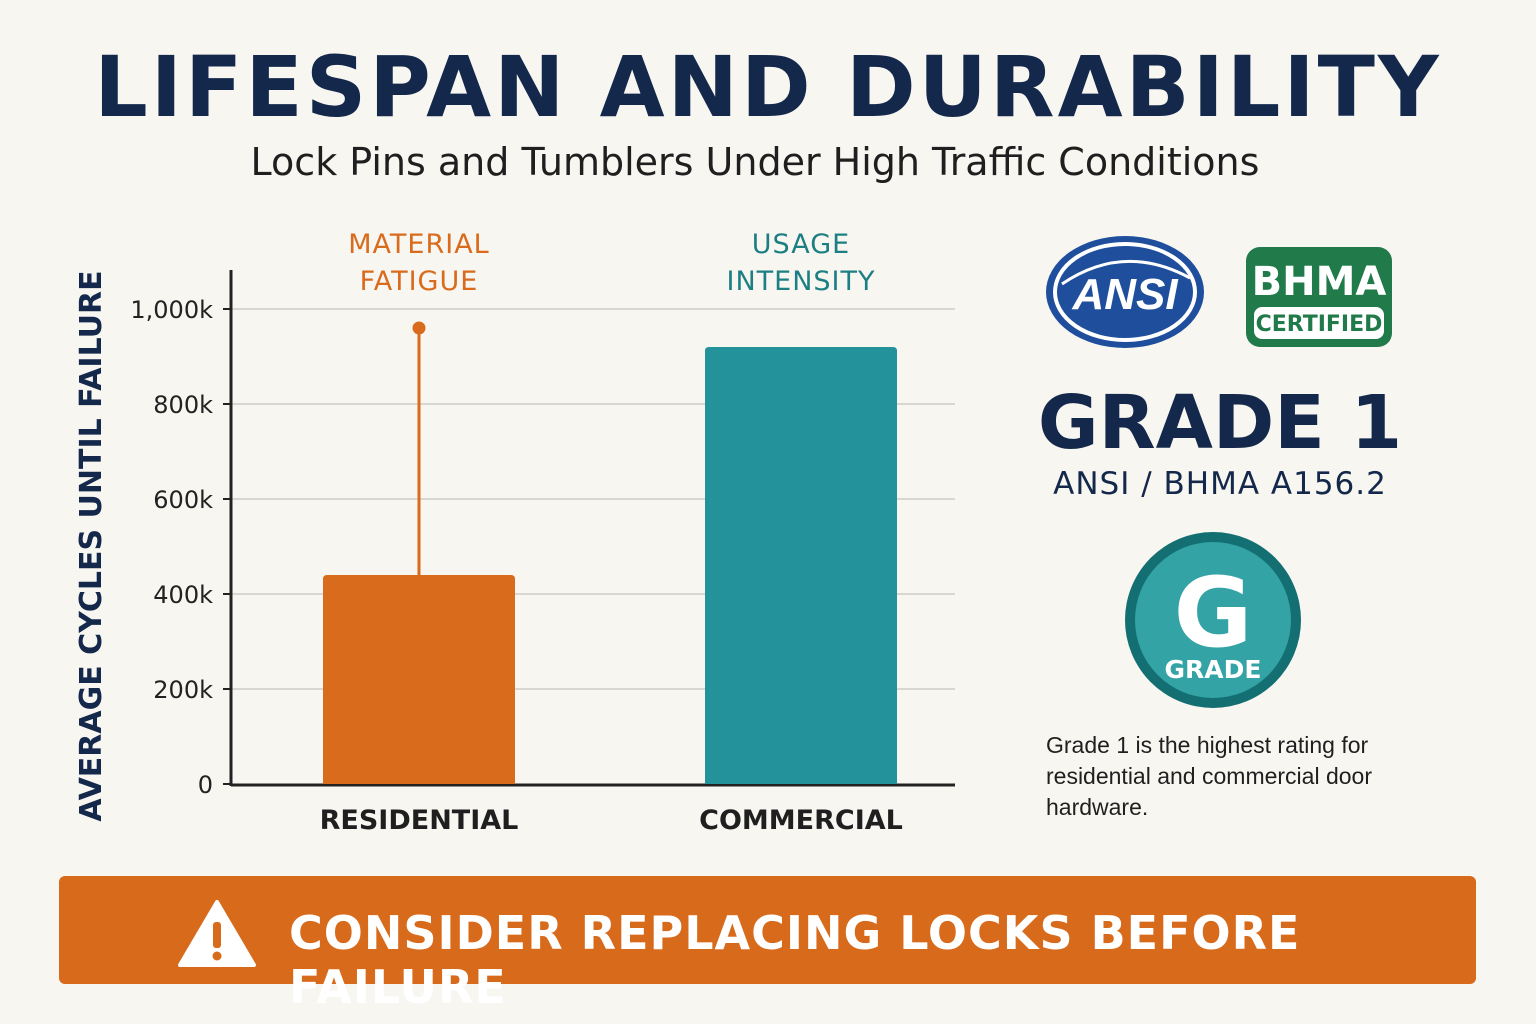 This screenshot has height=1024, width=1536. Describe the element at coordinates (419, 328) in the screenshot. I see `error-bar-cap` at that location.